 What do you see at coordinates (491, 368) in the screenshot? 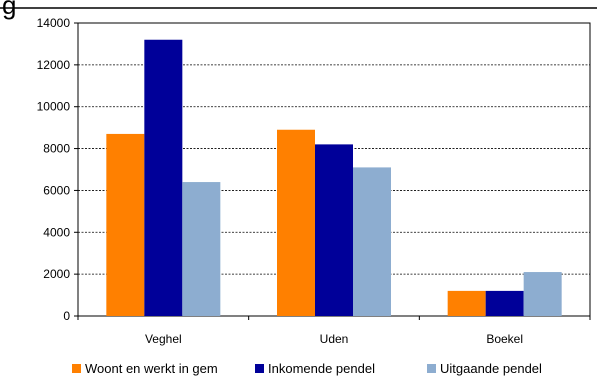
I see `legend-label: Uitgaande pendel` at bounding box center [491, 368].